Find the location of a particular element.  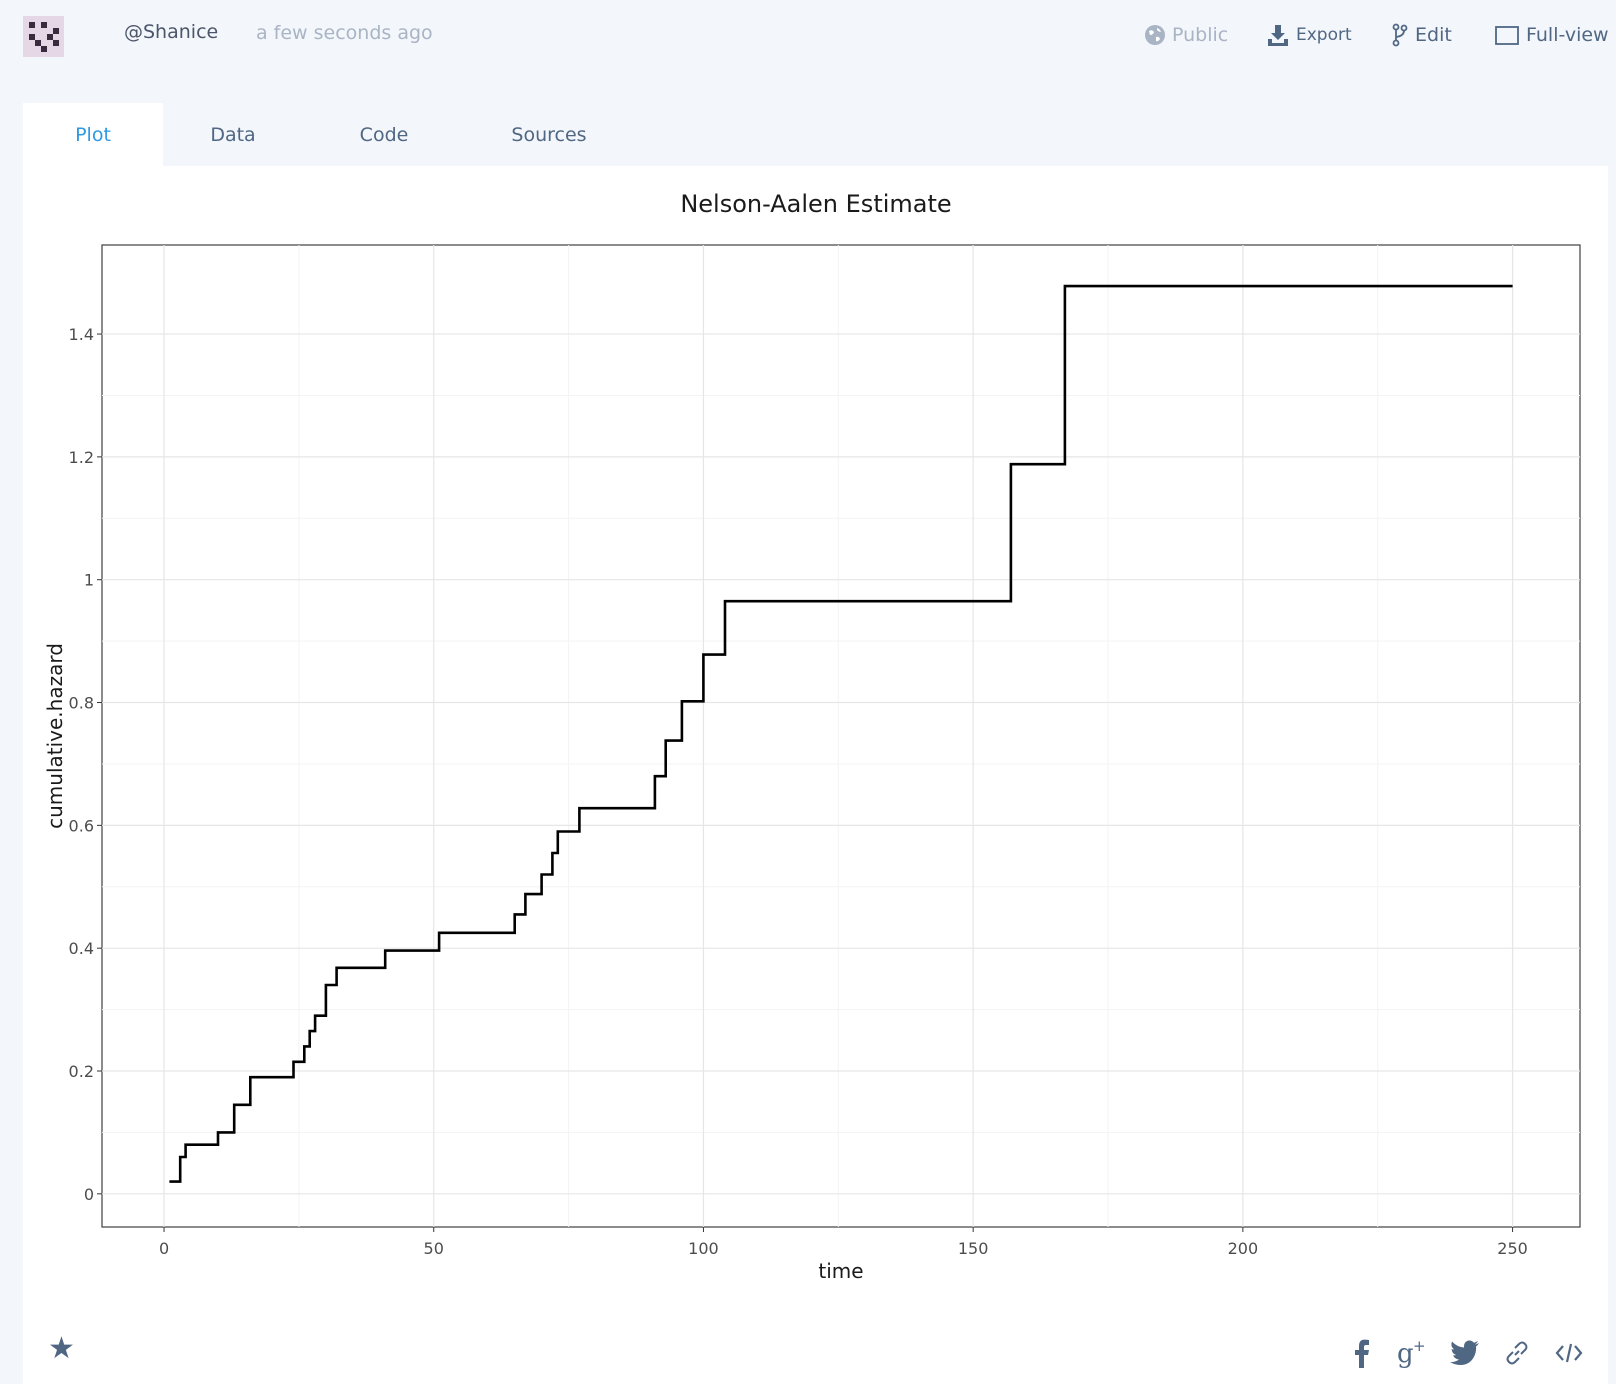

edit-button: Edit is located at coordinates (1421, 35).